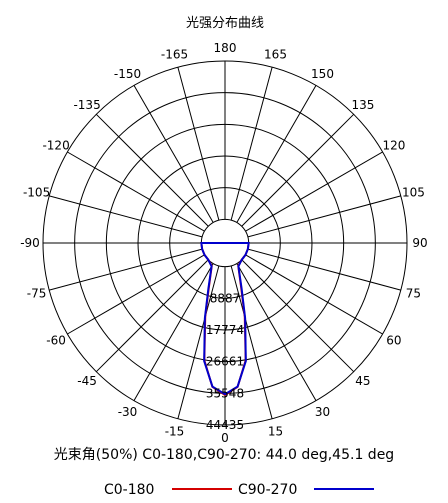 Image resolution: width=448 pixels, height=503 pixels. Describe the element at coordinates (225, 425) in the screenshot. I see `radial-tick-label: 44435` at that location.